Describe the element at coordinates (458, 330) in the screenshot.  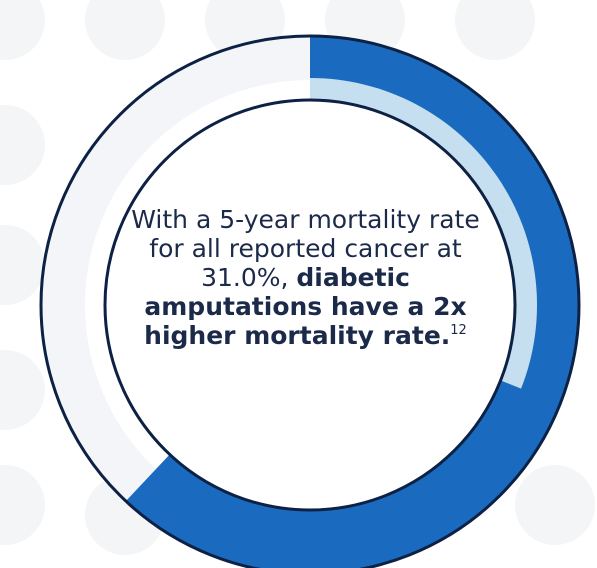
I see `footnote-marker: 12` at that location.